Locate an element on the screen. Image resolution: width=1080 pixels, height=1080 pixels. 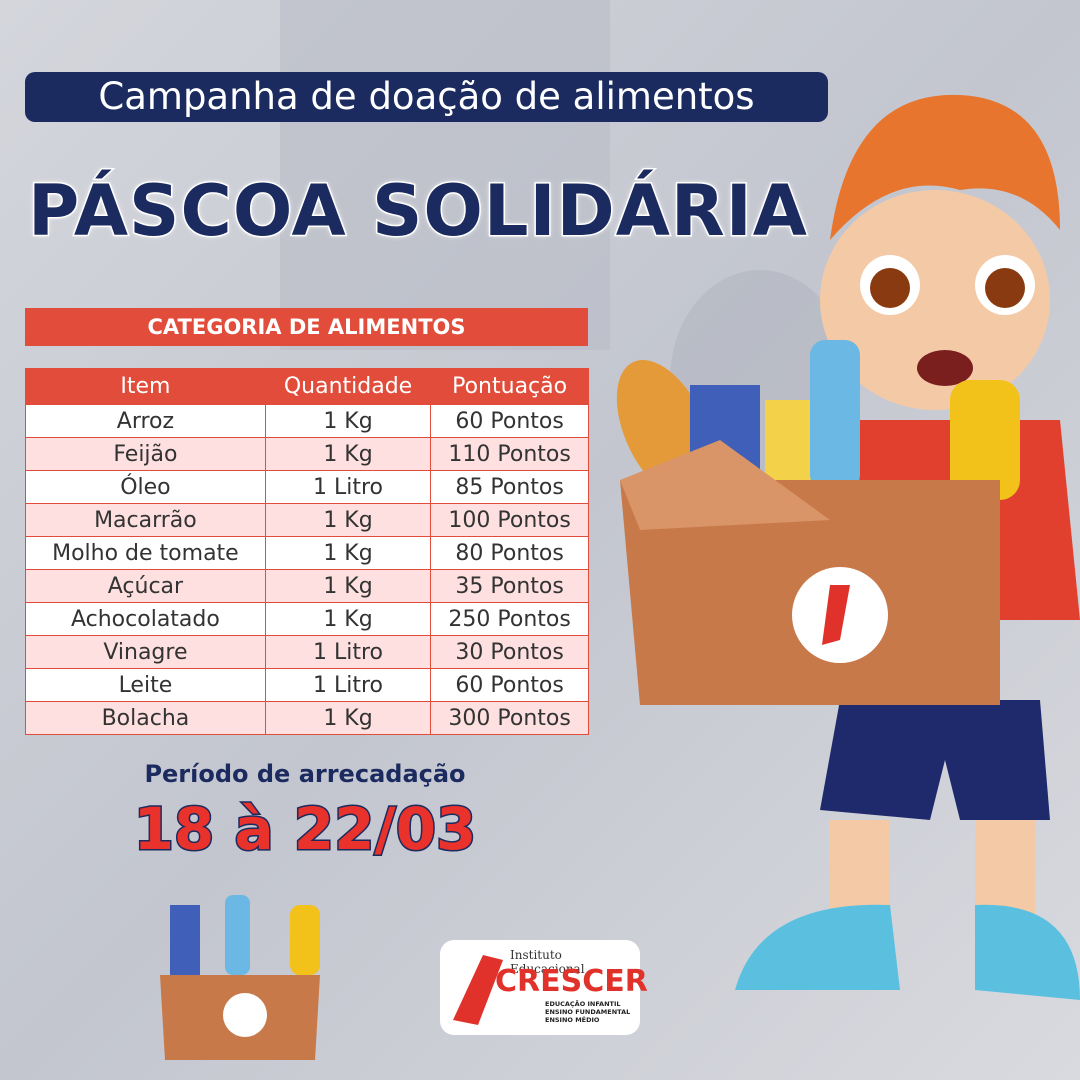
table-row: Açúcar 1 Kg 35 Pontos is located at coordinates (307, 586).